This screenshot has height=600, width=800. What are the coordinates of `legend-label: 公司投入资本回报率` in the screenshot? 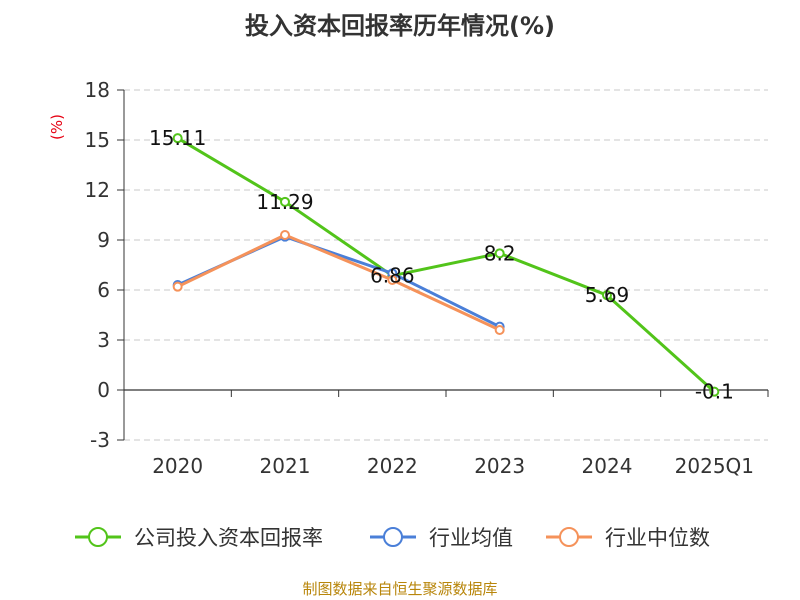 It's located at (228, 538).